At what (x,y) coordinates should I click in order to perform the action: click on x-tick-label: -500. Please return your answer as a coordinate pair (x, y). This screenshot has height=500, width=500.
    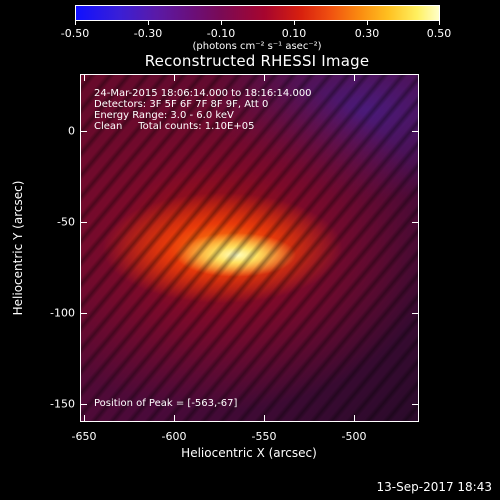
    Looking at the image, I should click on (354, 436).